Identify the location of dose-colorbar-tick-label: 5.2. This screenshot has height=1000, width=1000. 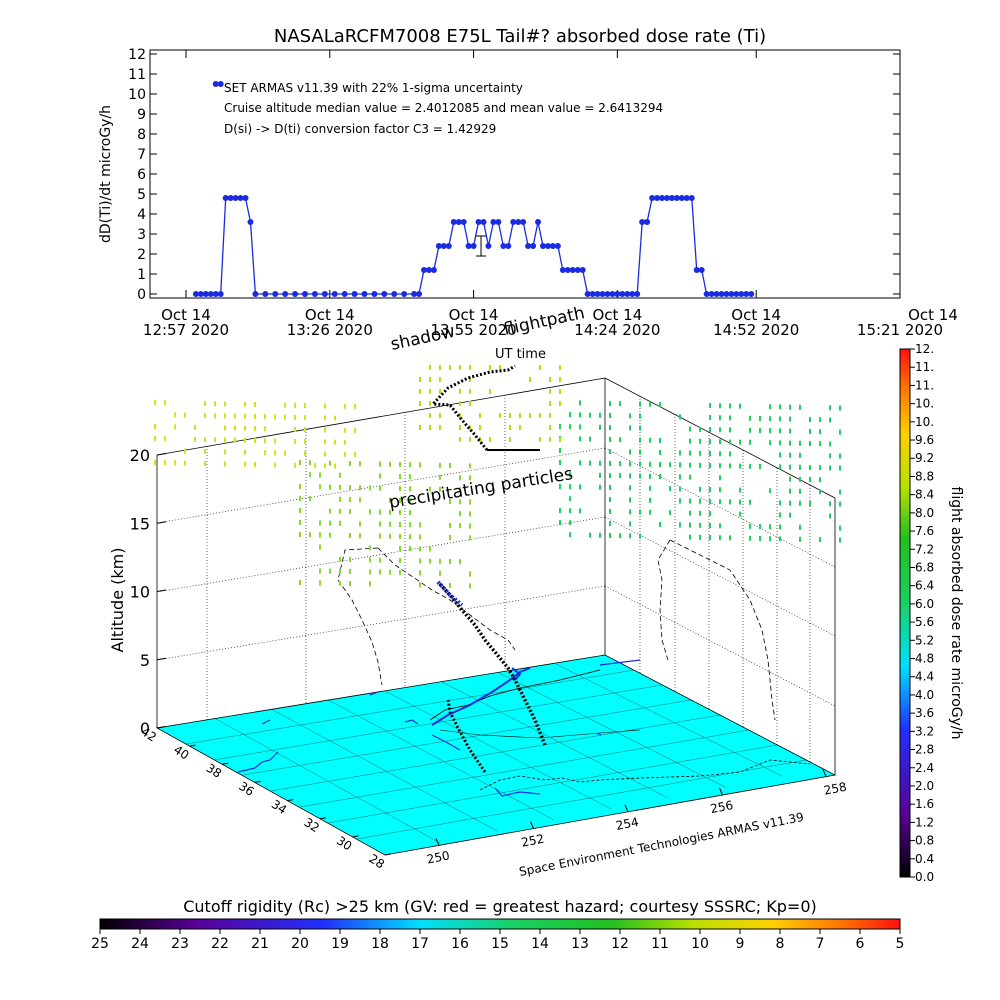
(924, 640).